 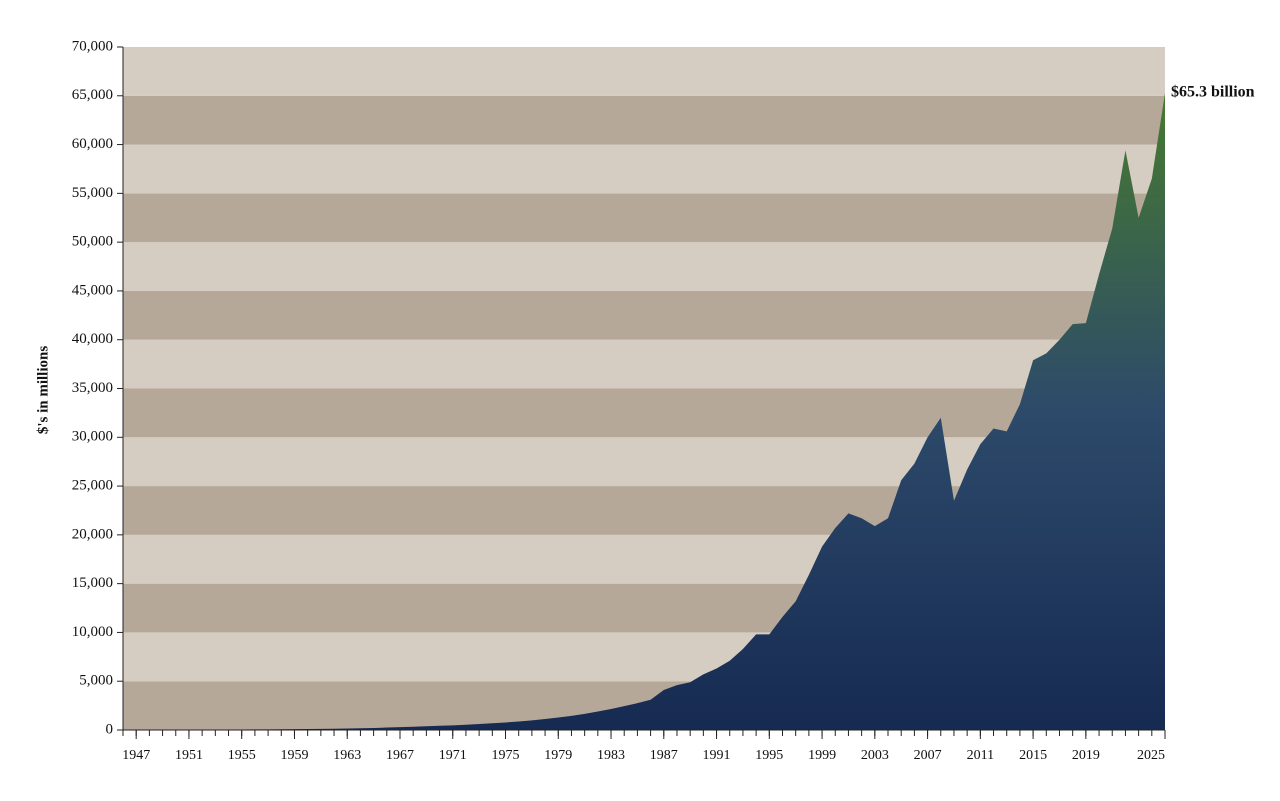 I want to click on x-tick-label: 1971, so click(x=453, y=755).